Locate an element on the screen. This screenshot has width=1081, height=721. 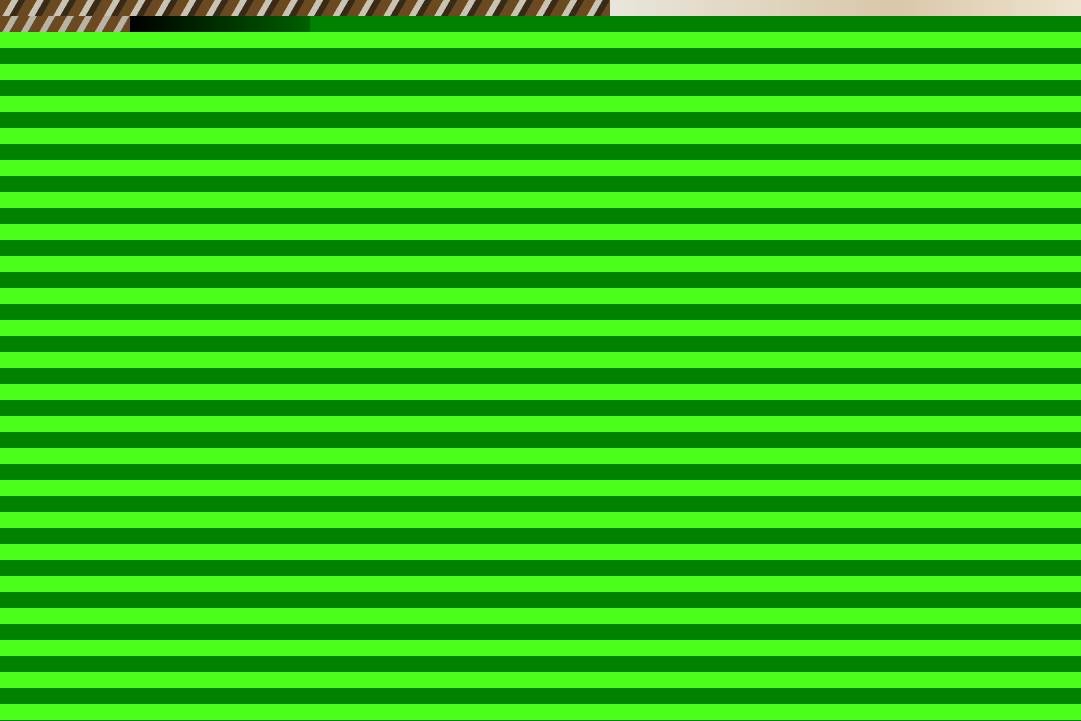
dark-gradient-band is located at coordinates (220, 24).